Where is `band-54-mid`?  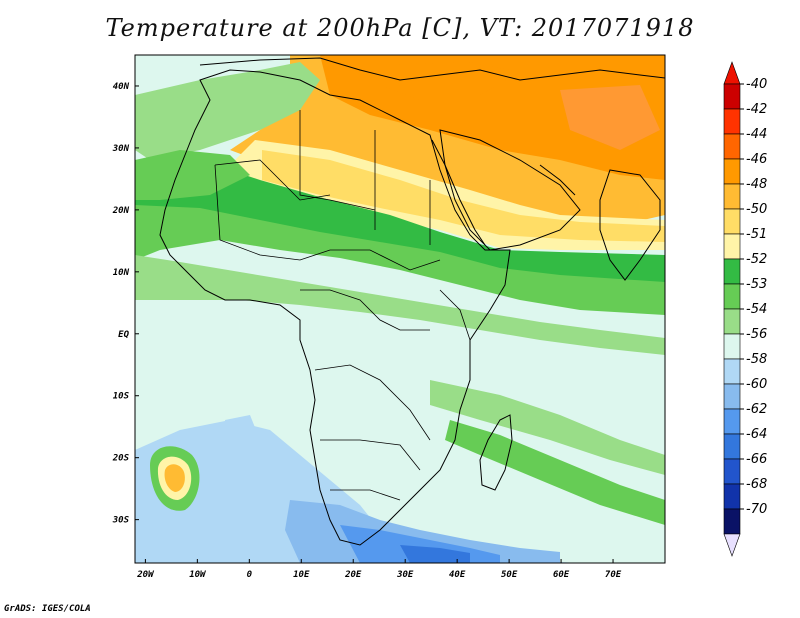 band-54-mid is located at coordinates (400, 305).